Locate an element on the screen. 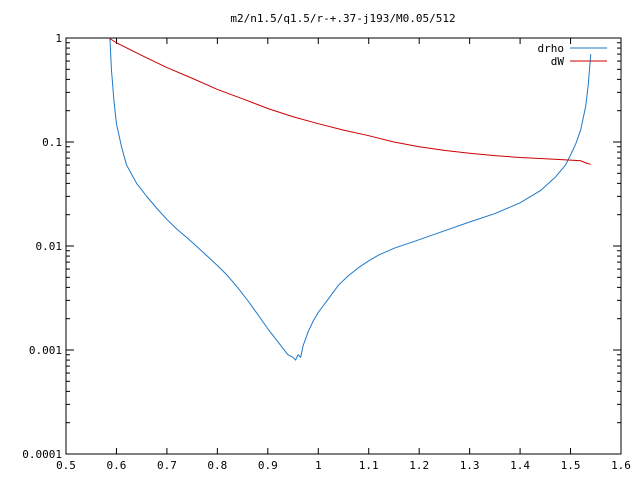  x-tick-label: 0.6 is located at coordinates (117, 465).